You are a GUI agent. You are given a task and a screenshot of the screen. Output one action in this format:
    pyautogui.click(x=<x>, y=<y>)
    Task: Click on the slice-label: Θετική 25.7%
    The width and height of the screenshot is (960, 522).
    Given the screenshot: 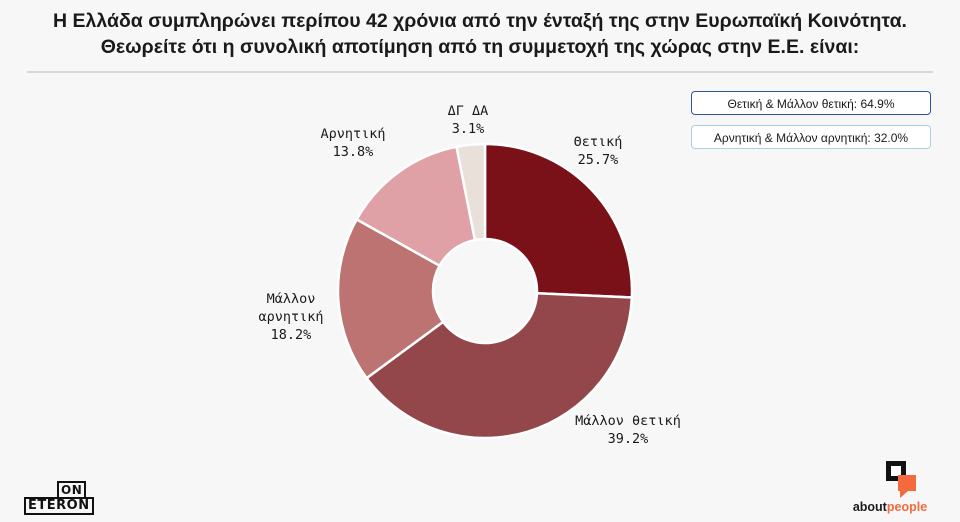 What is the action you would take?
    pyautogui.click(x=598, y=151)
    